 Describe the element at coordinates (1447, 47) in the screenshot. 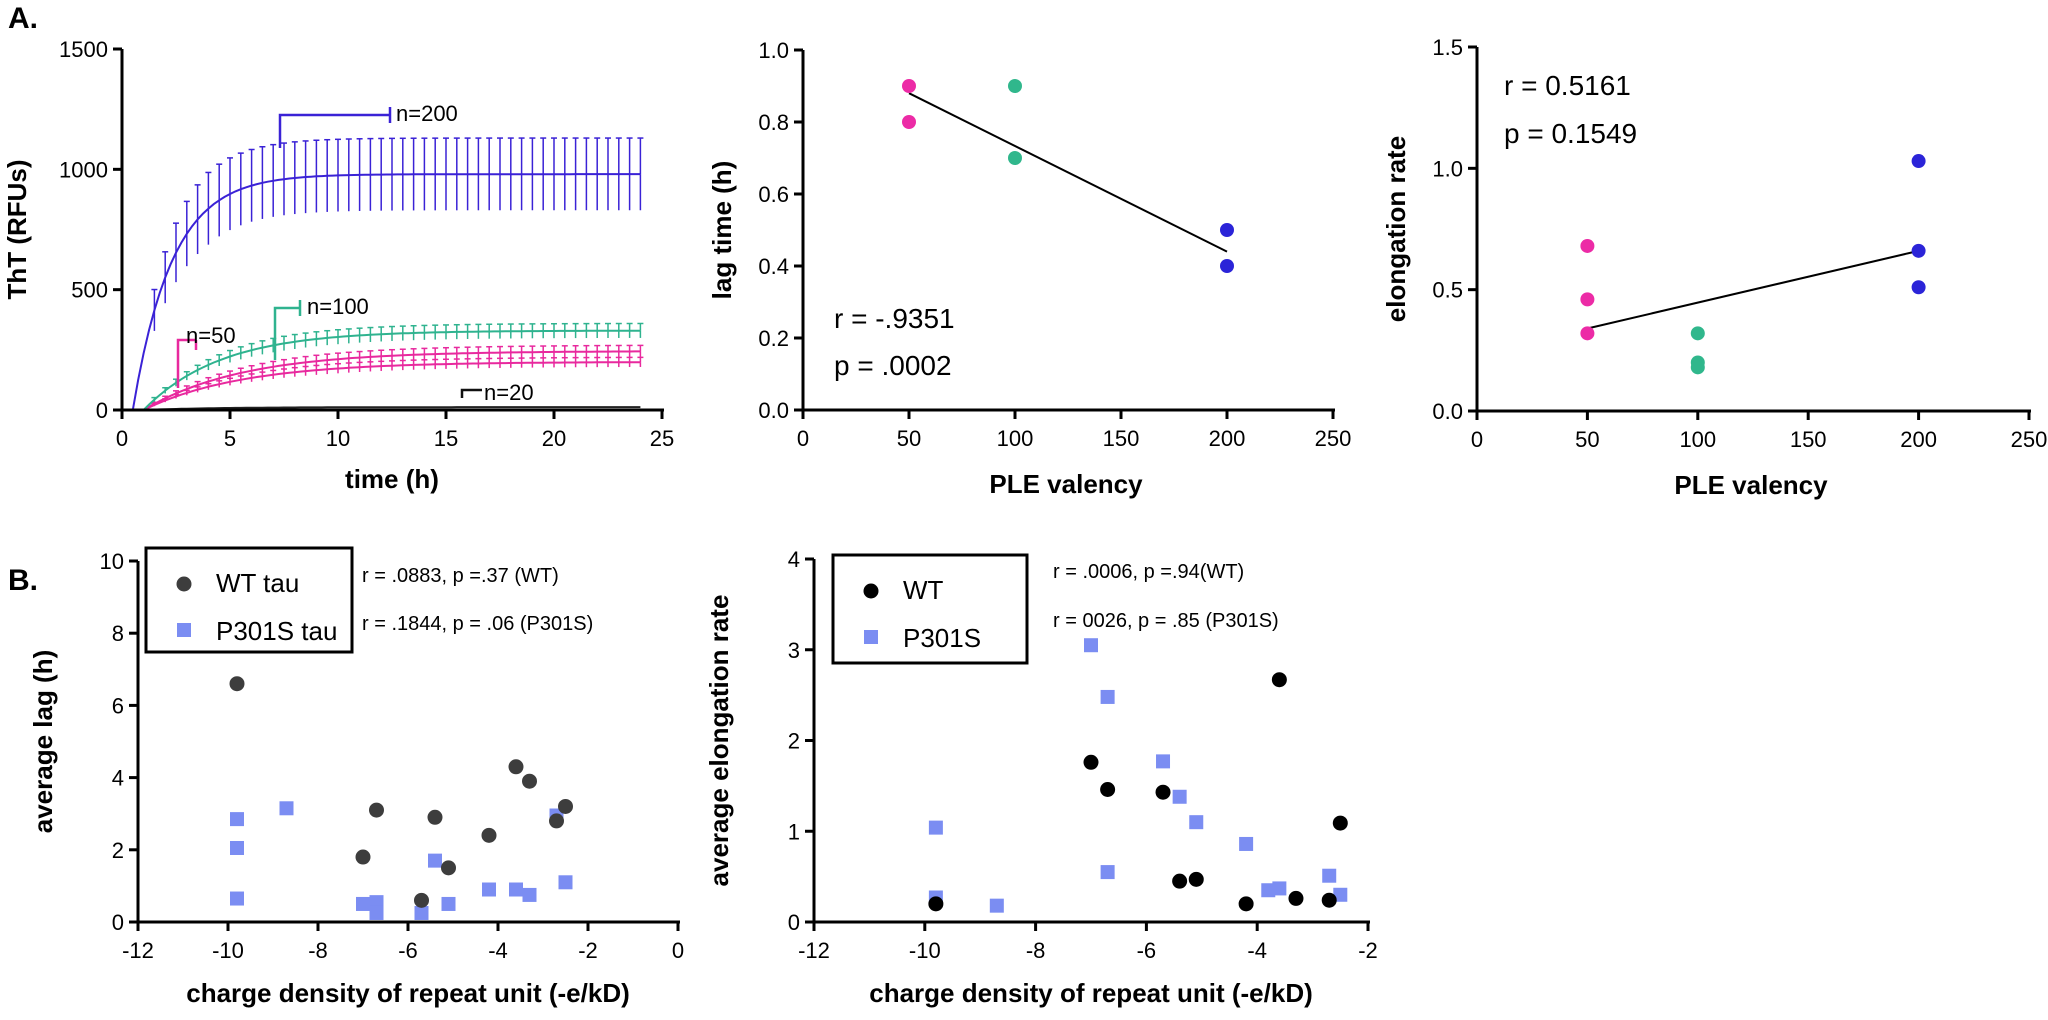

I see `y-tick-label: 1.5` at that location.